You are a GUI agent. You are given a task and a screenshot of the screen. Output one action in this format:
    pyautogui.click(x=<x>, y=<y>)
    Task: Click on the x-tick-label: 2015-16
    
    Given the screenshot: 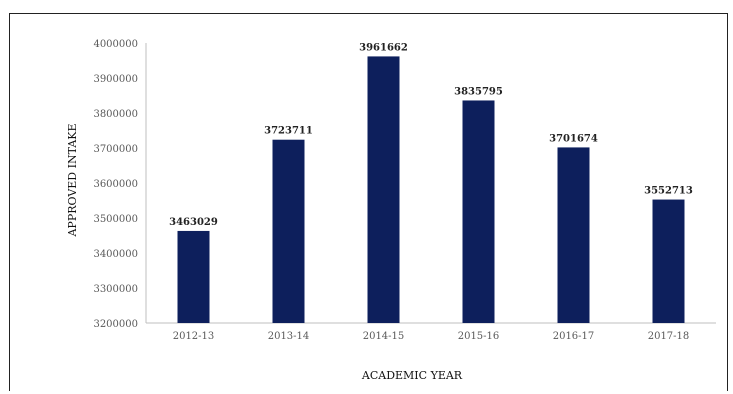 What is the action you would take?
    pyautogui.click(x=479, y=336)
    